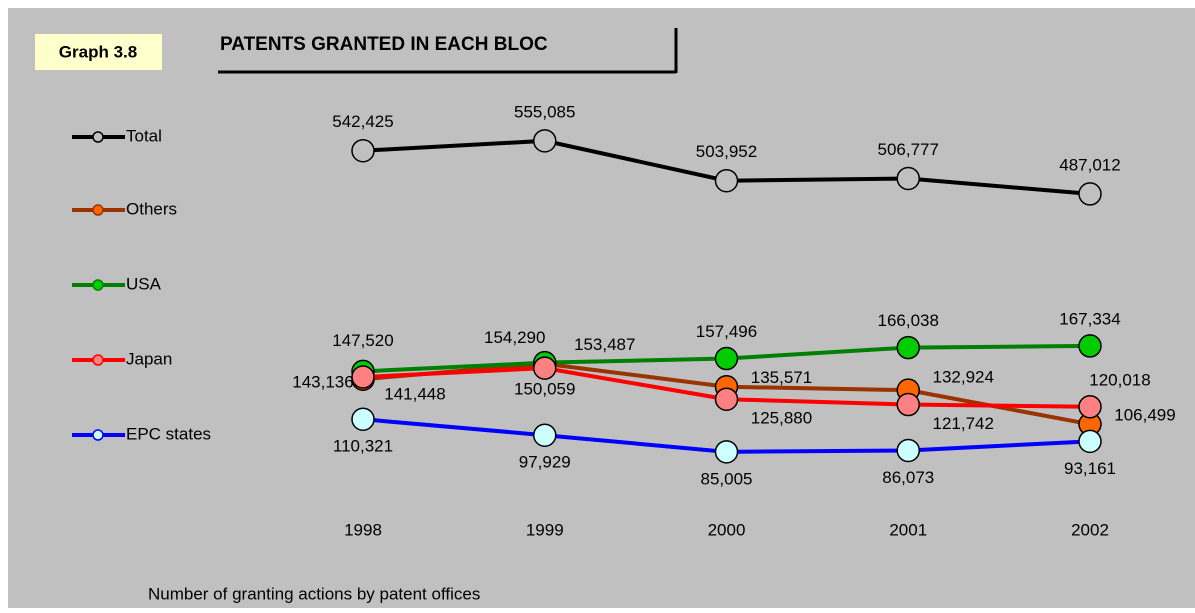  What do you see at coordinates (168, 433) in the screenshot?
I see `legend-label: EPC states` at bounding box center [168, 433].